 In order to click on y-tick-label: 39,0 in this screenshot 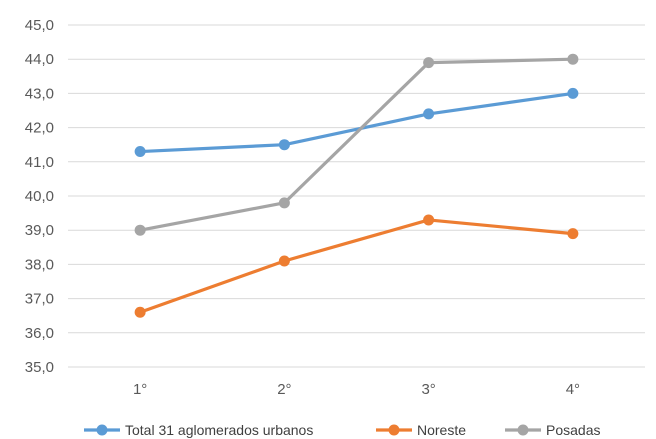, I will do `click(39, 230)`.